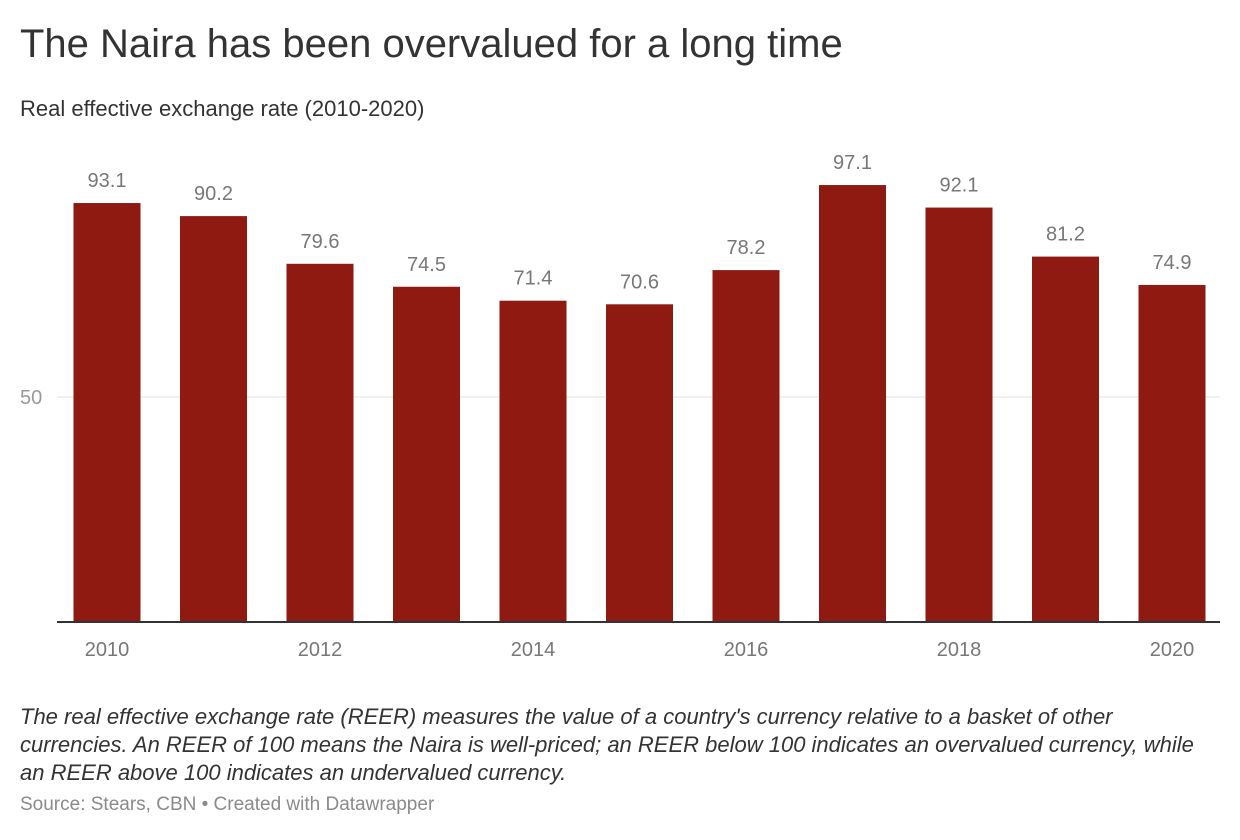 The width and height of the screenshot is (1240, 840). I want to click on value-label-2010: 93.1, so click(107, 181).